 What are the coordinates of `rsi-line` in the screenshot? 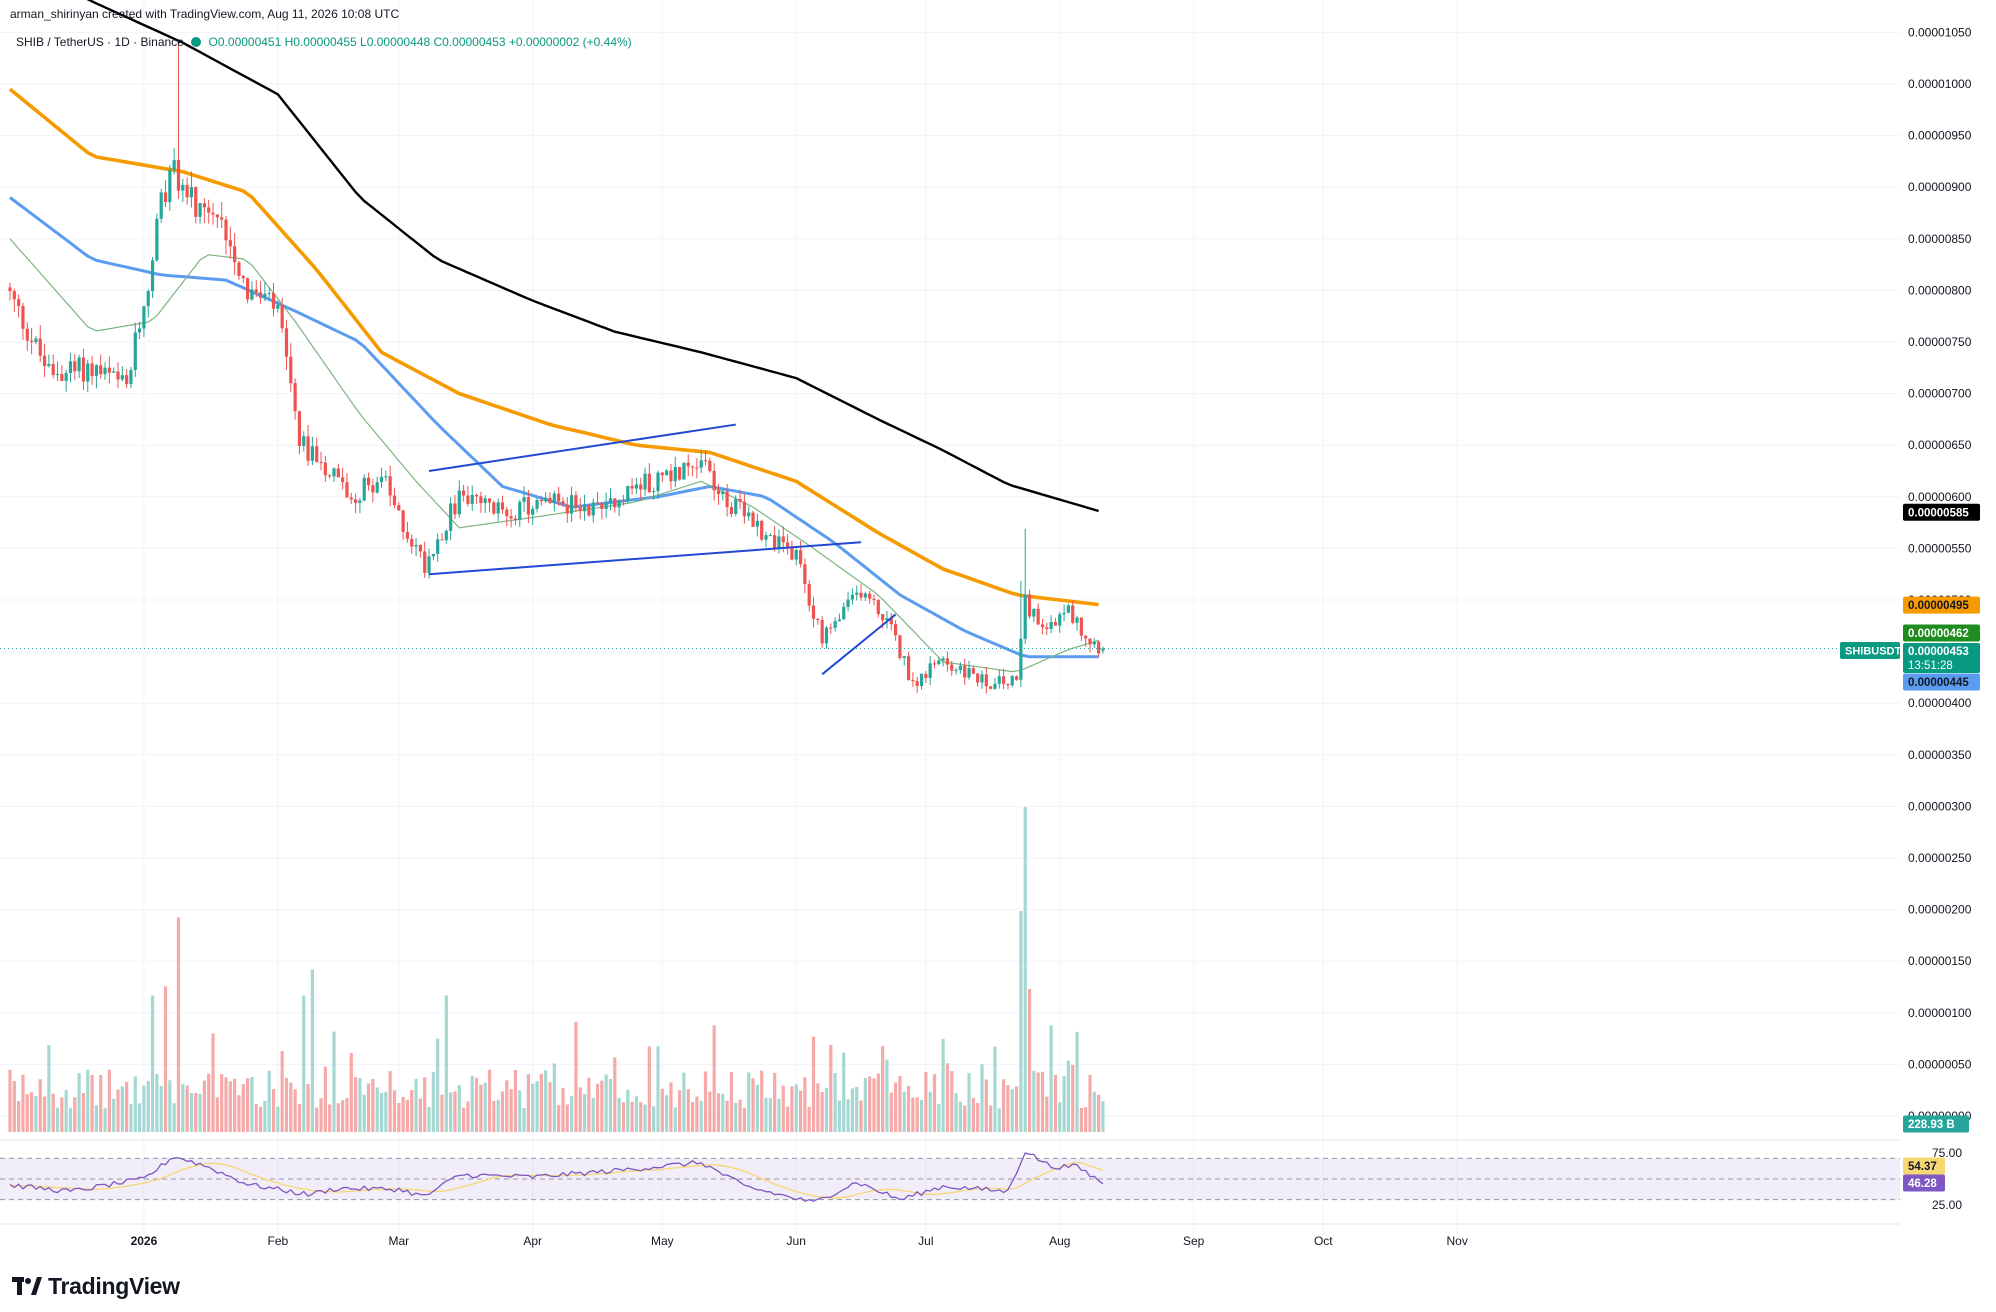 It's located at (556, 1177).